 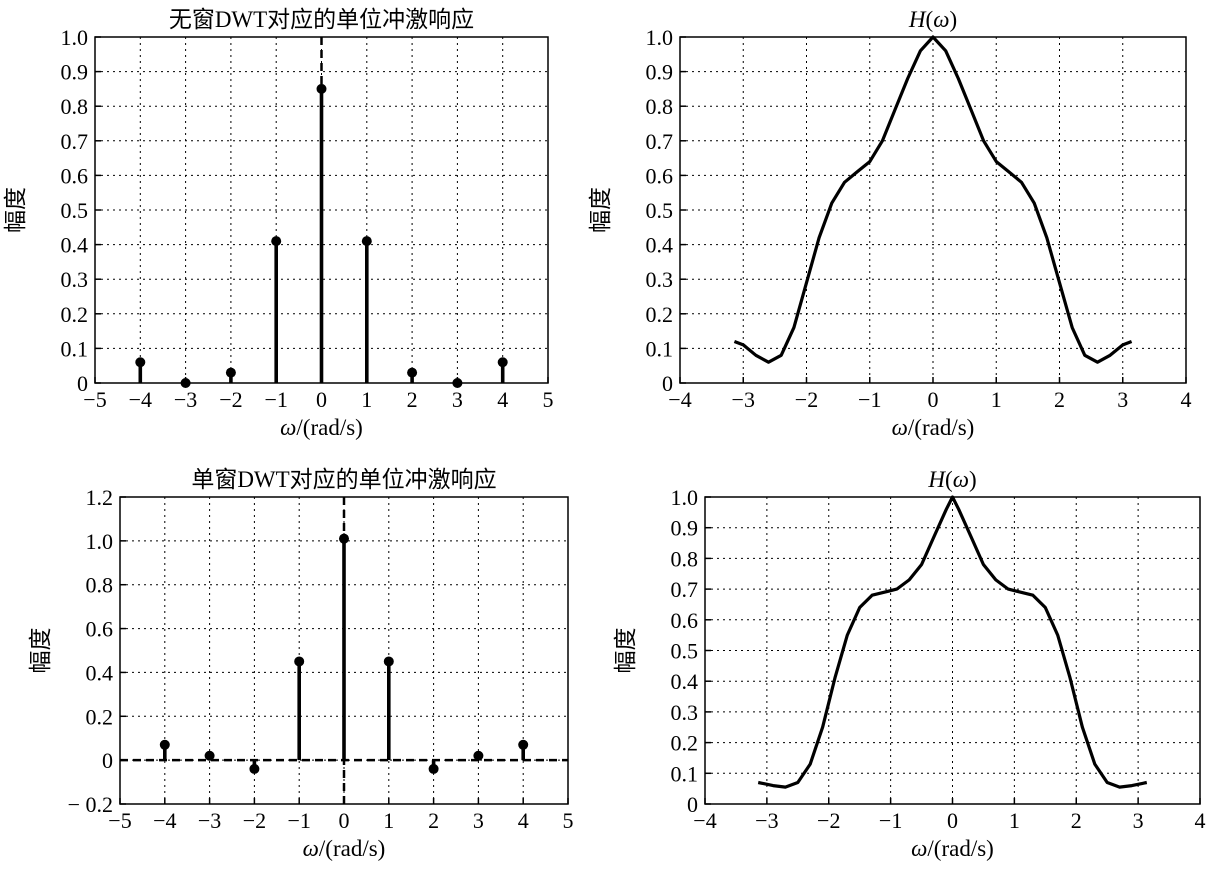 I want to click on y-tick-label: 1.2, so click(x=100, y=497).